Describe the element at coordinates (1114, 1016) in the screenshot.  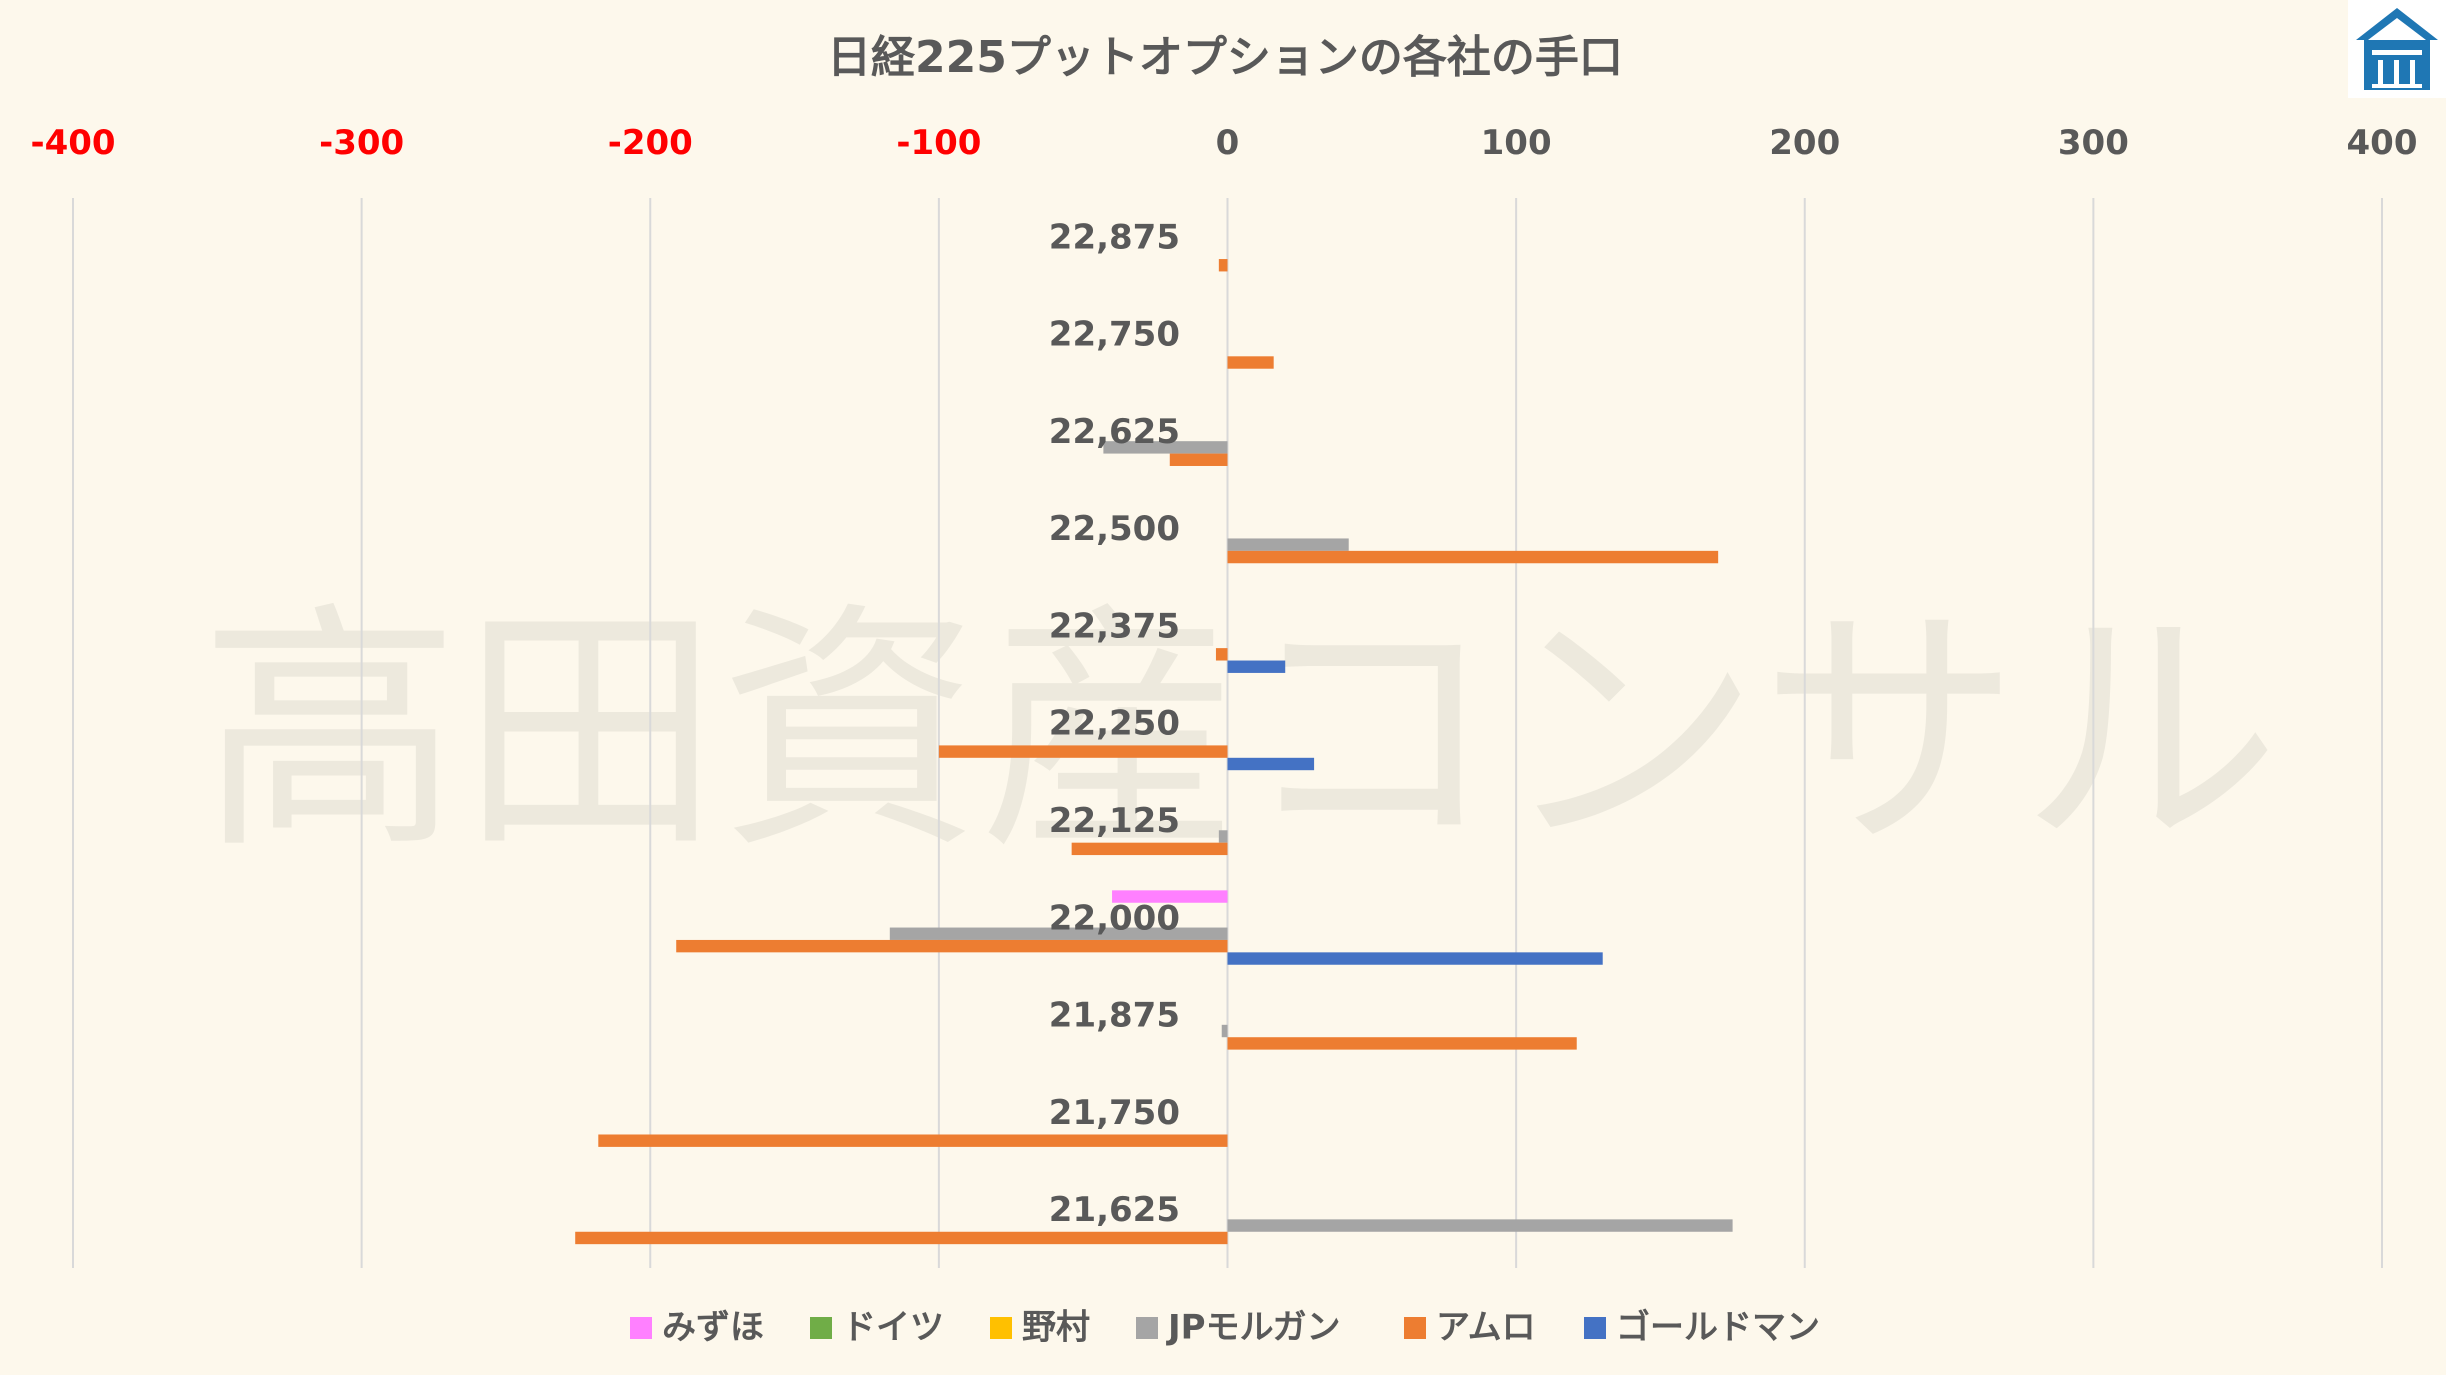
I see `category-label: 21,875` at that location.